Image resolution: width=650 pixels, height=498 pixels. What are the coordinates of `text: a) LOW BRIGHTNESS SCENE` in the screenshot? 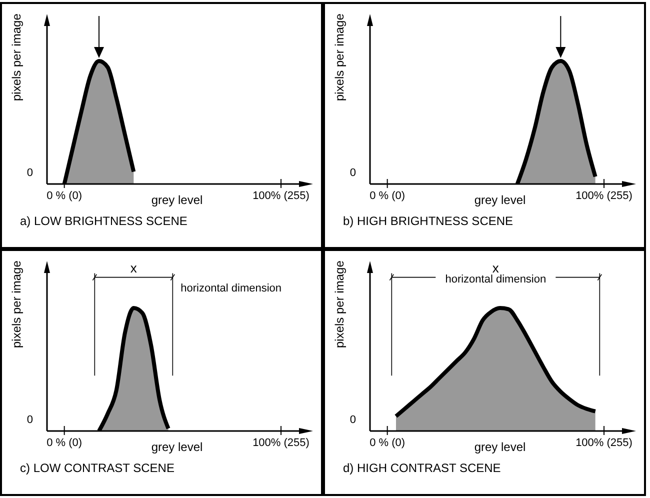 It's located at (104, 221).